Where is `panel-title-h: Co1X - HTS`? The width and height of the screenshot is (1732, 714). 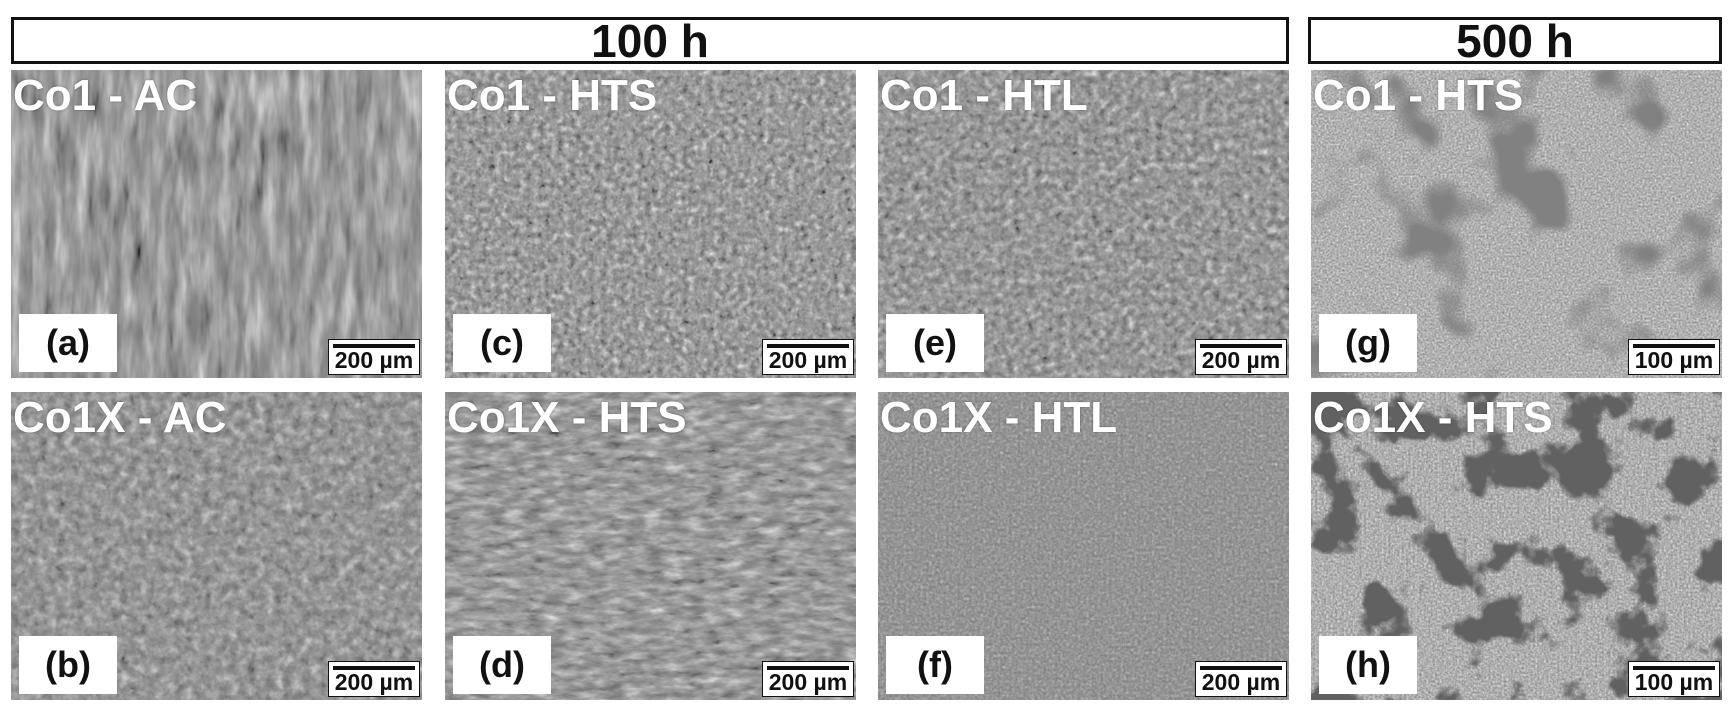
panel-title-h: Co1X - HTS is located at coordinates (1433, 417).